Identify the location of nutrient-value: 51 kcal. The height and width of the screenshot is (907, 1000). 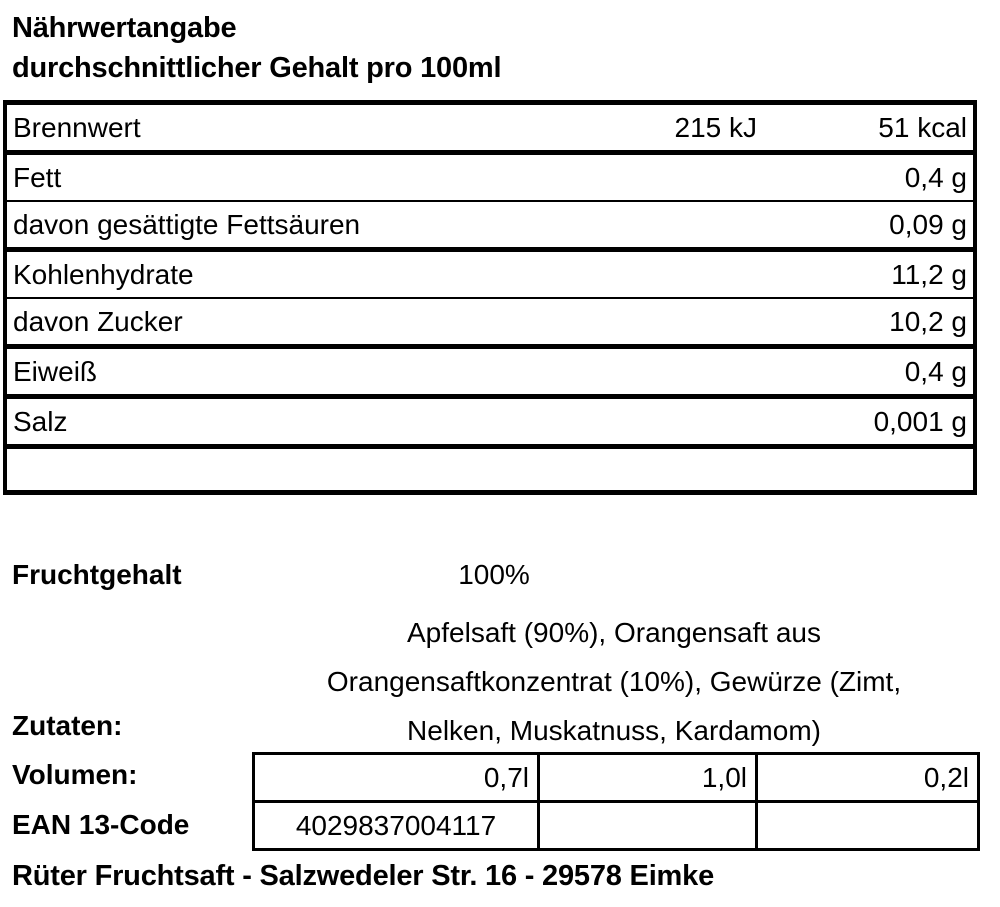
(922, 127).